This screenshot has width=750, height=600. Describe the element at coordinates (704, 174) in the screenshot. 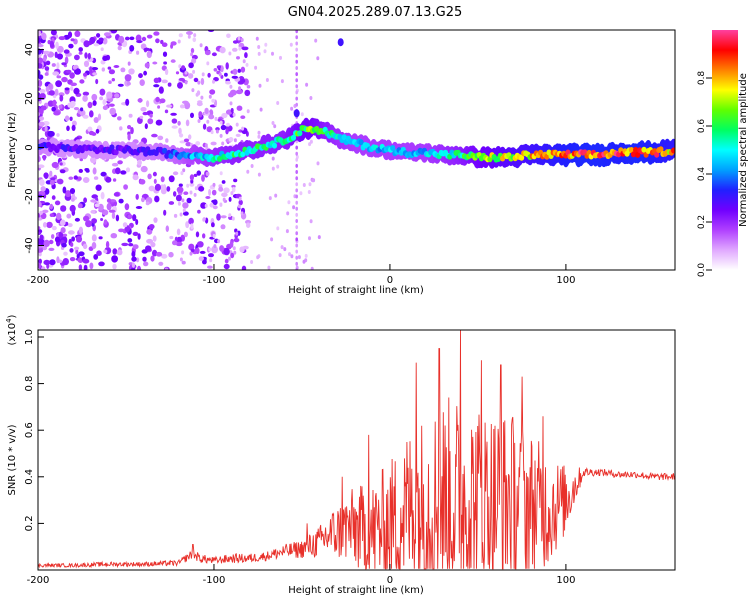

I see `colorbar-ticks: 0.0 0.2 0.4 0.6 0.8` at that location.